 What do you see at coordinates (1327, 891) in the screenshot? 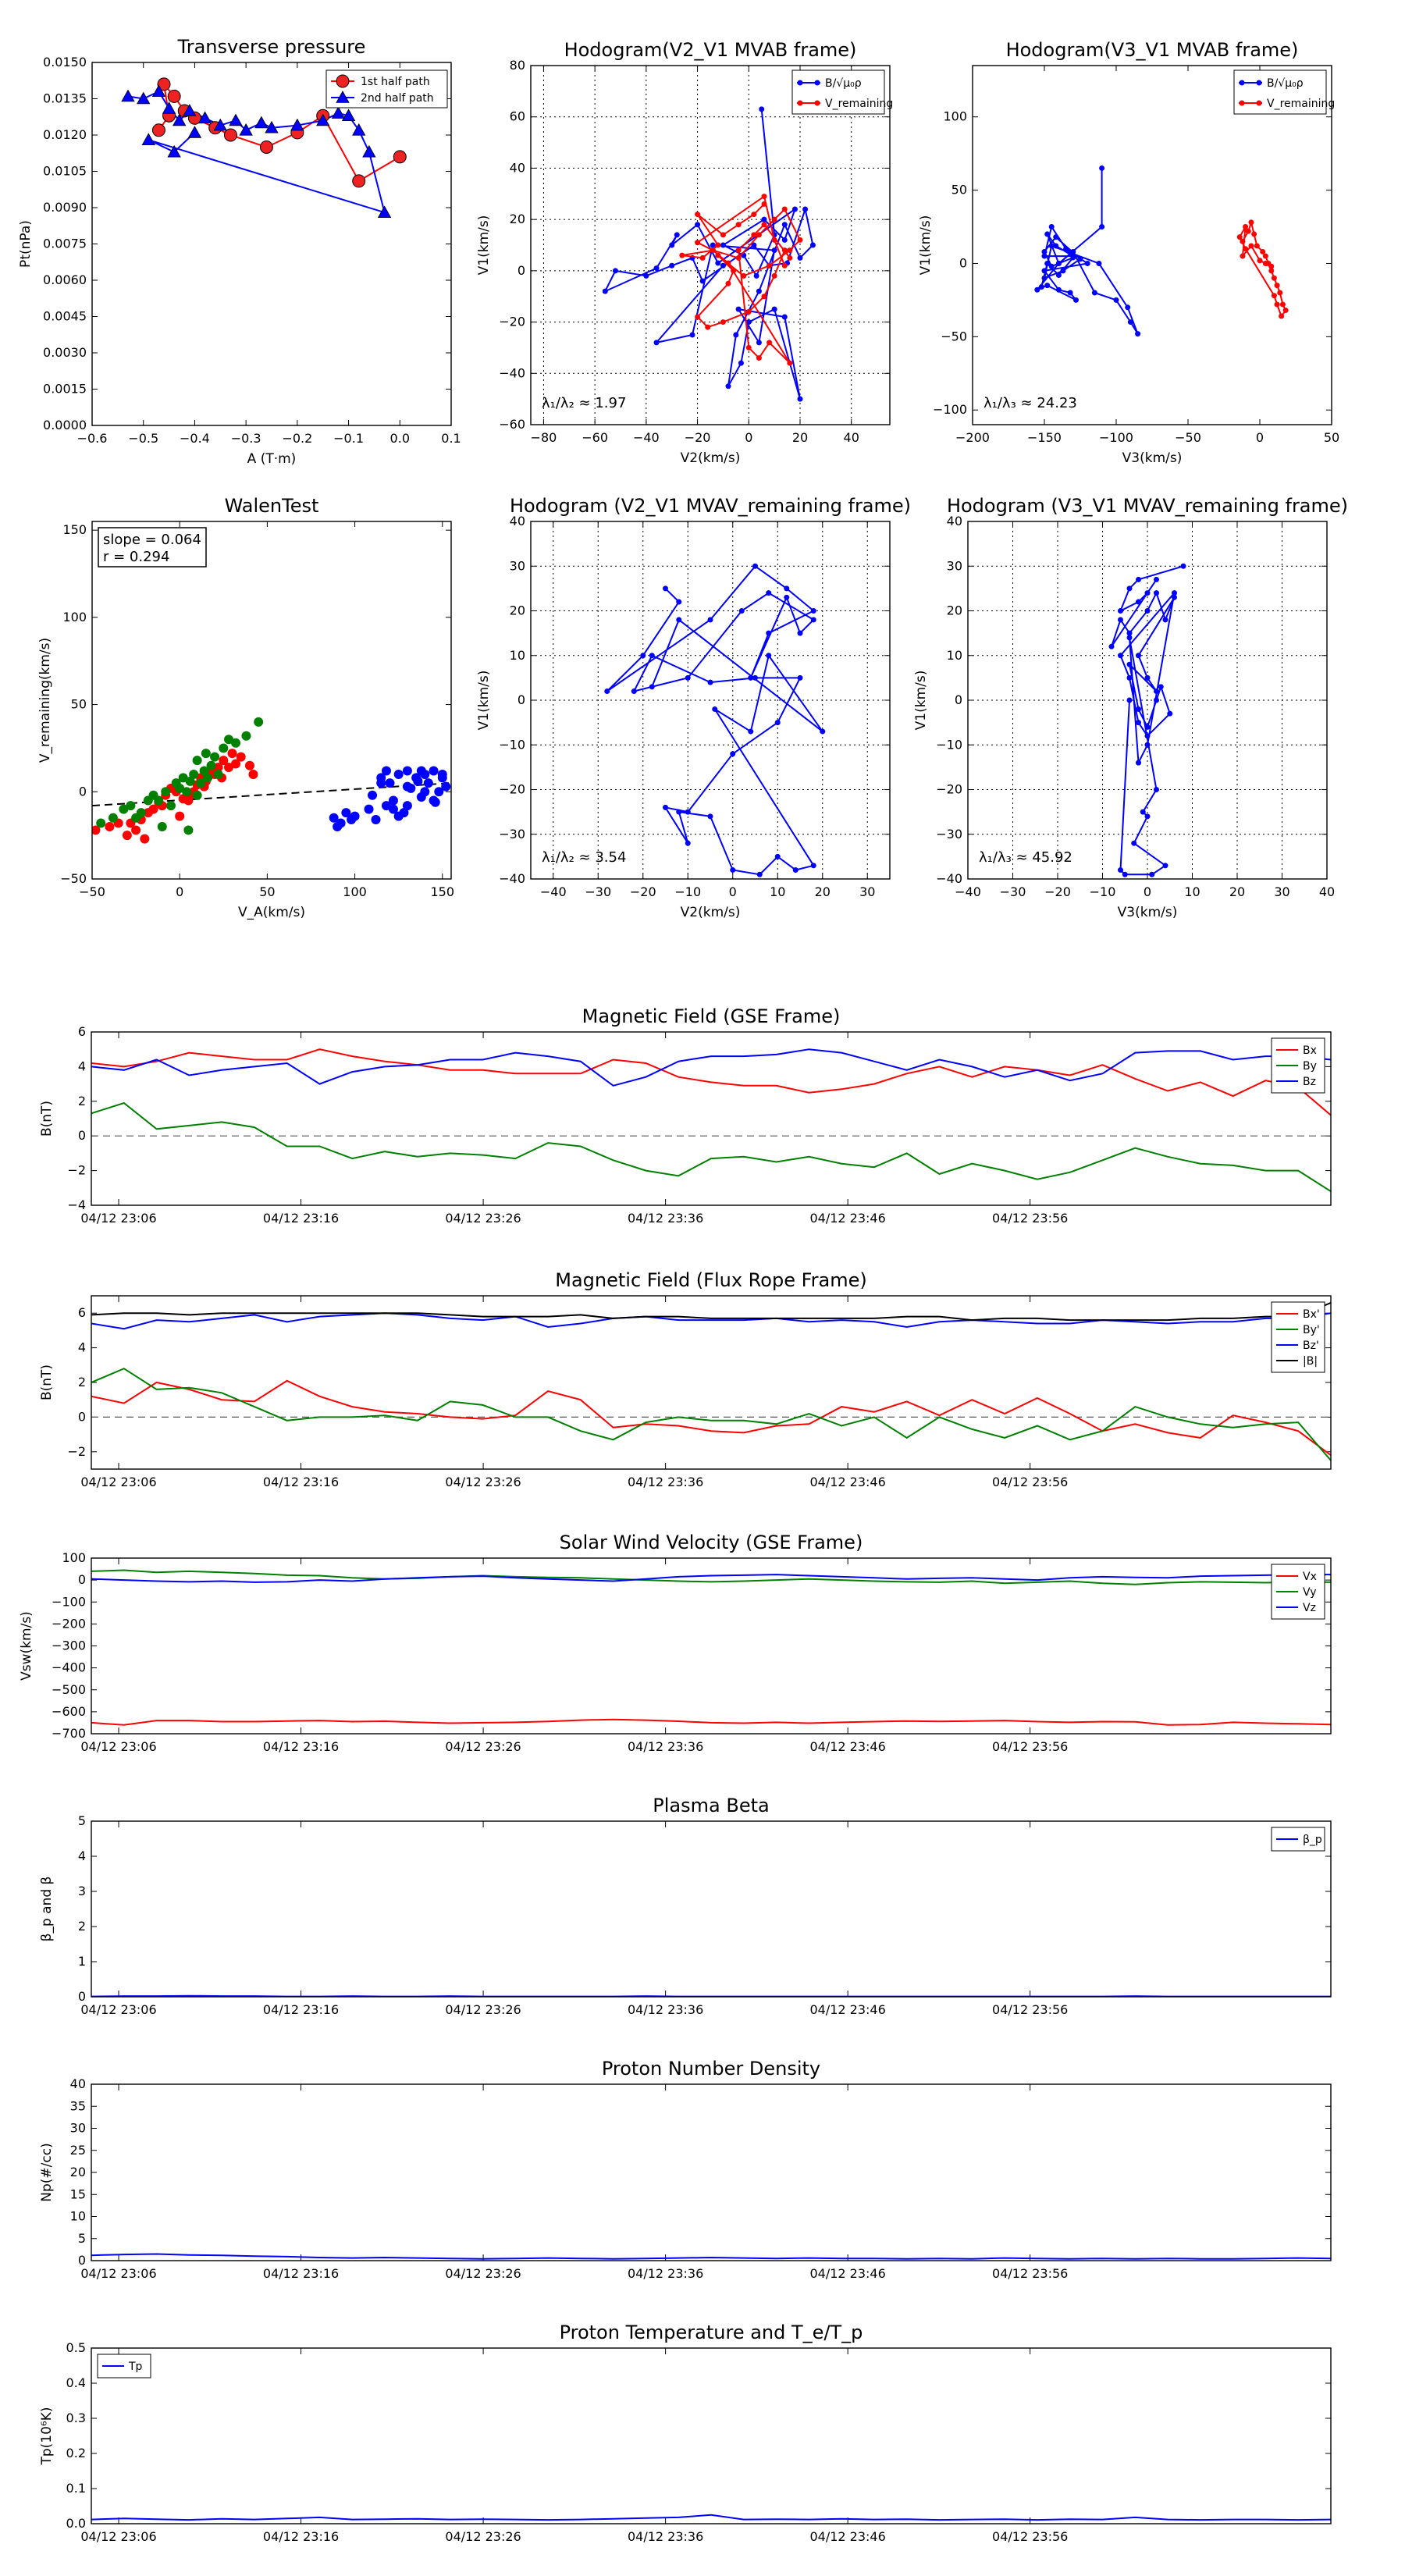
I see `panel-h4-xtick-label: 40` at bounding box center [1327, 891].